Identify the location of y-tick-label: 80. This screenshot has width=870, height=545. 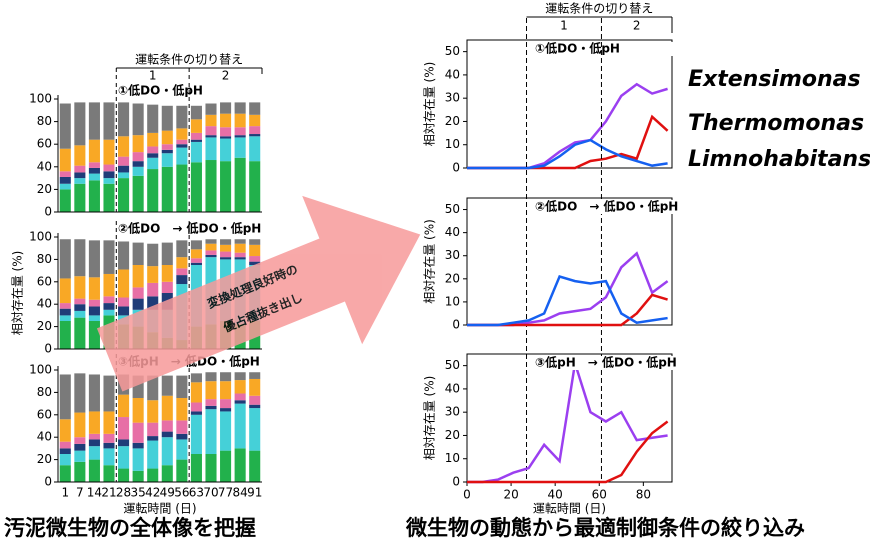
(44, 121).